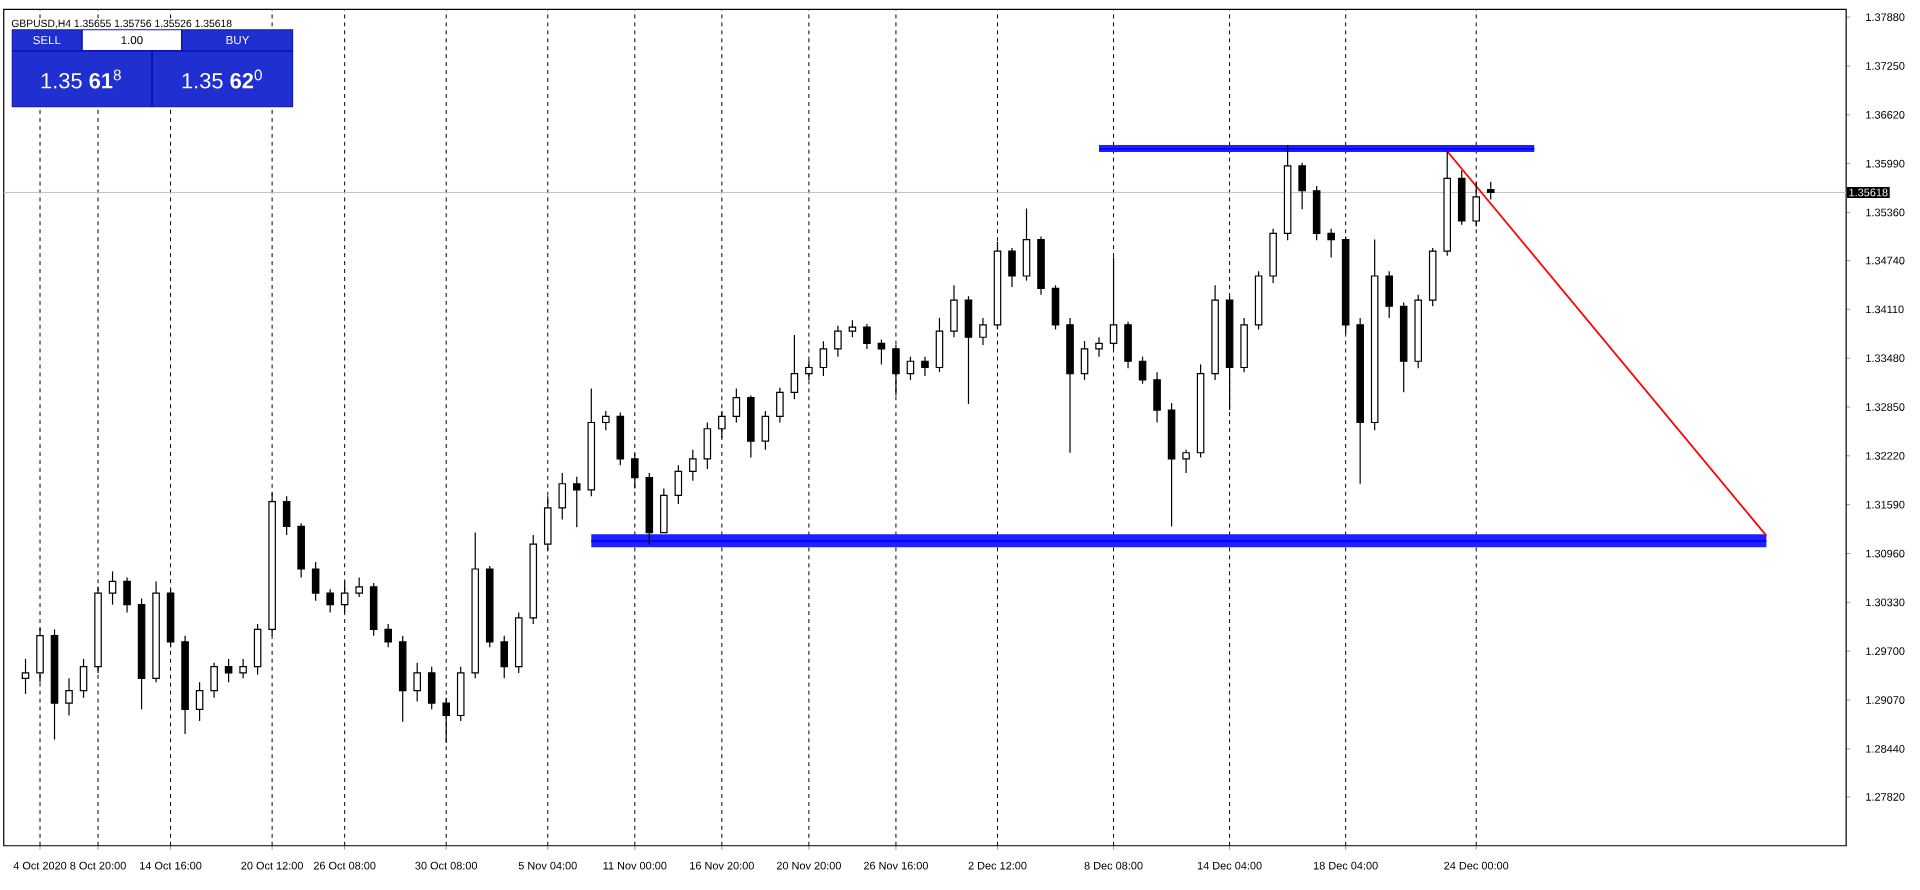 The width and height of the screenshot is (1920, 890). I want to click on y-tick-label: 1.29700, so click(1885, 651).